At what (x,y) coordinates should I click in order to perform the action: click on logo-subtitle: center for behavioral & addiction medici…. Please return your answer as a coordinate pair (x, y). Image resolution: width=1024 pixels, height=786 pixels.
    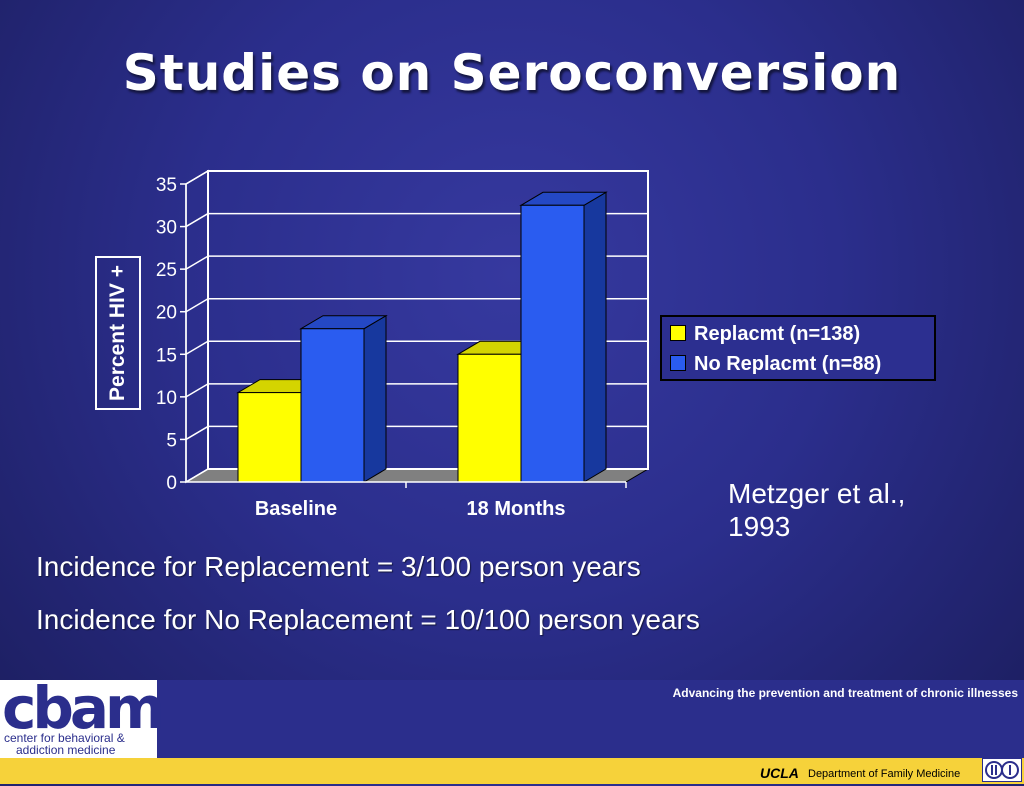
    Looking at the image, I should click on (64, 744).